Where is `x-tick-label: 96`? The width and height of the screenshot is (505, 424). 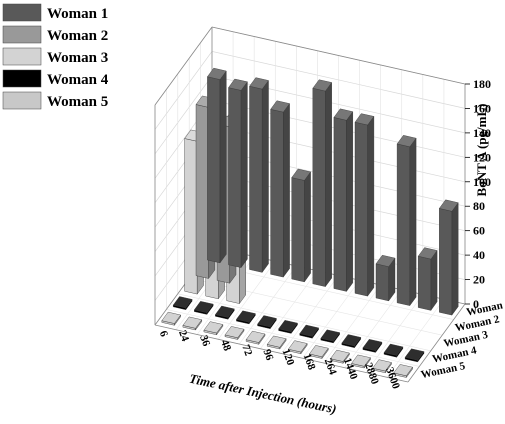 x-tick-label: 96 is located at coordinates (267, 355).